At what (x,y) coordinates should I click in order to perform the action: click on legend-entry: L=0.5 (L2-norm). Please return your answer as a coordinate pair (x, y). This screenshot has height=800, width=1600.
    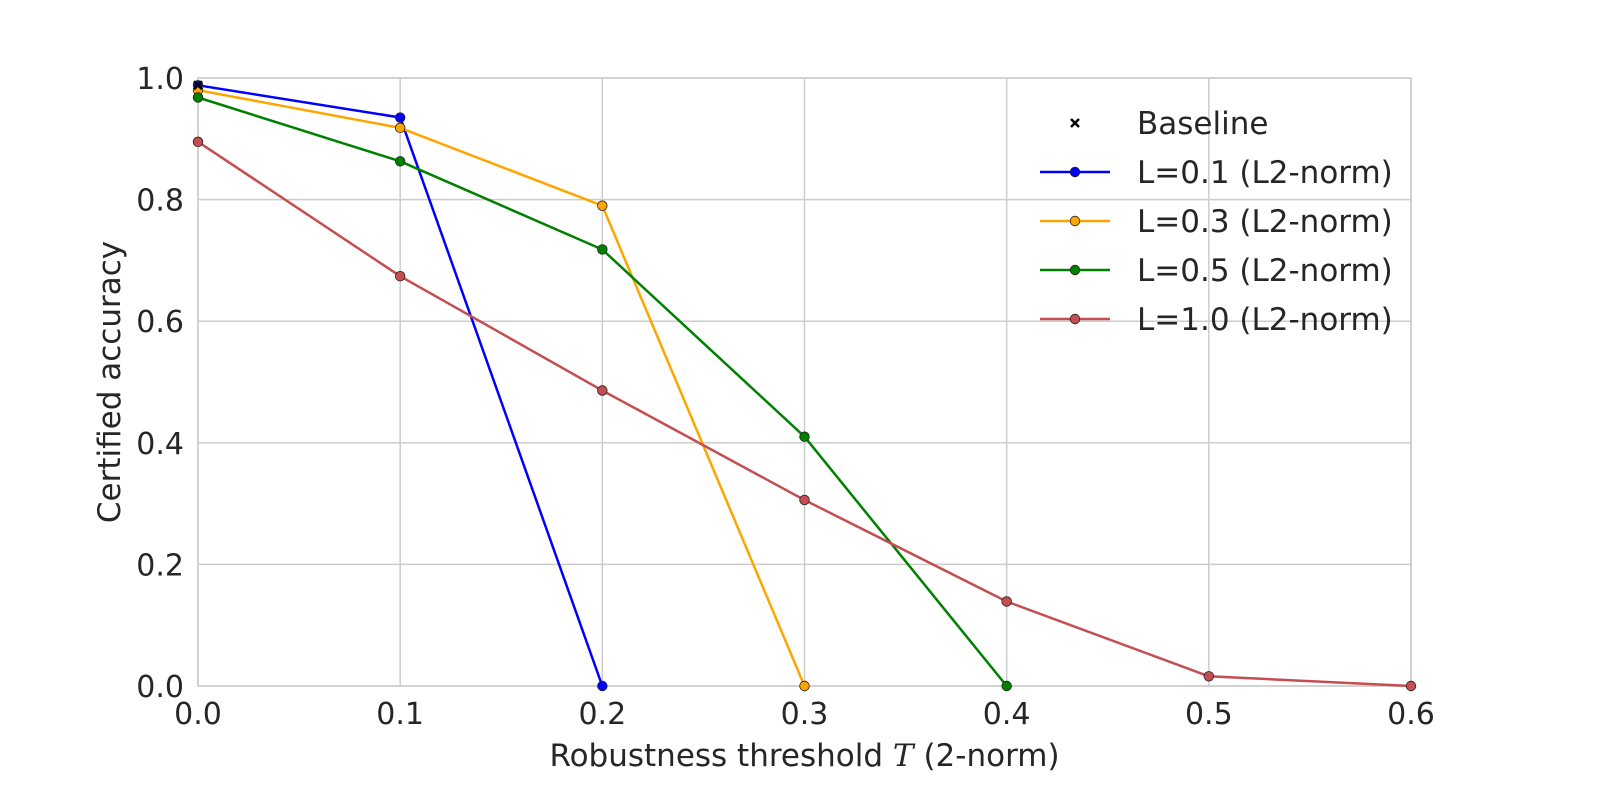
    Looking at the image, I should click on (1216, 271).